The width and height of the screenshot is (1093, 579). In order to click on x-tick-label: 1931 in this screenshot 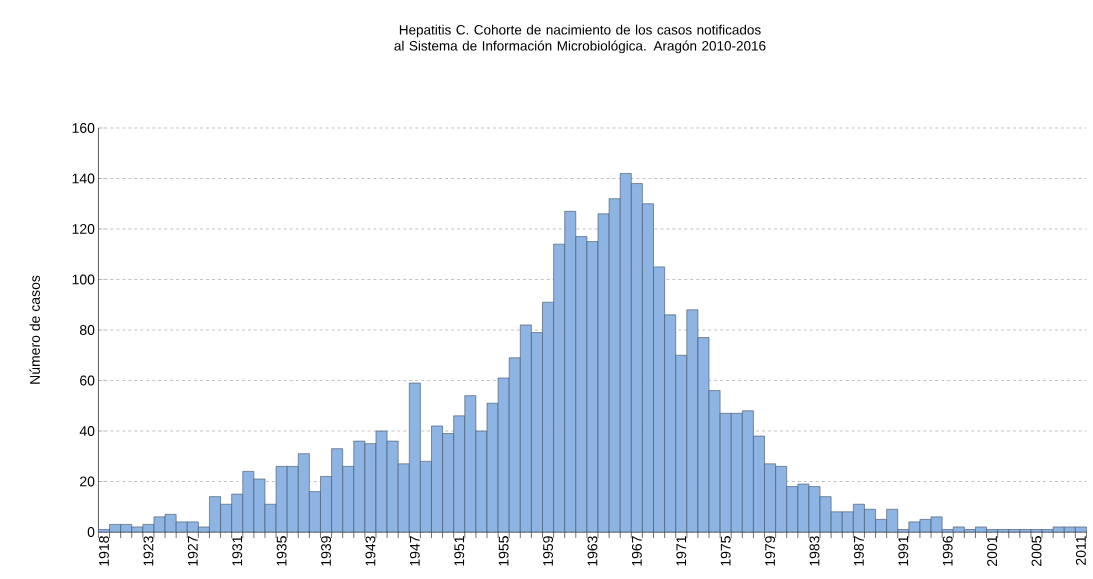, I will do `click(237, 551)`.